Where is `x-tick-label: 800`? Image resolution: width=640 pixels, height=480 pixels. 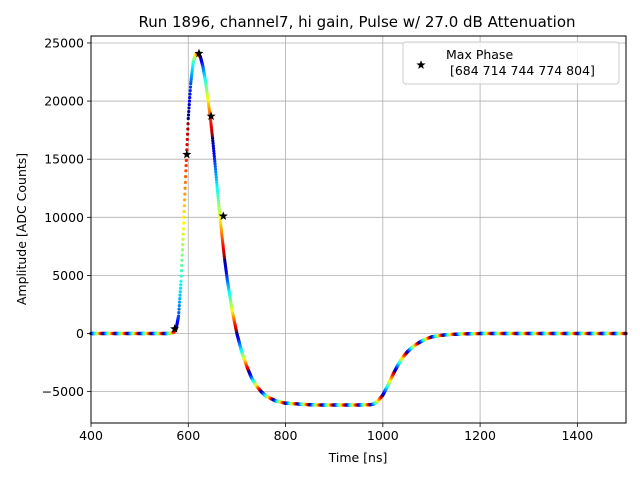
x-tick-label: 800 is located at coordinates (286, 435).